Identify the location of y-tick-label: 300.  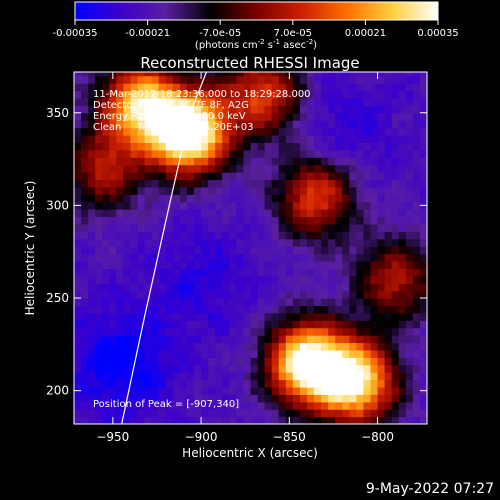
(57, 205).